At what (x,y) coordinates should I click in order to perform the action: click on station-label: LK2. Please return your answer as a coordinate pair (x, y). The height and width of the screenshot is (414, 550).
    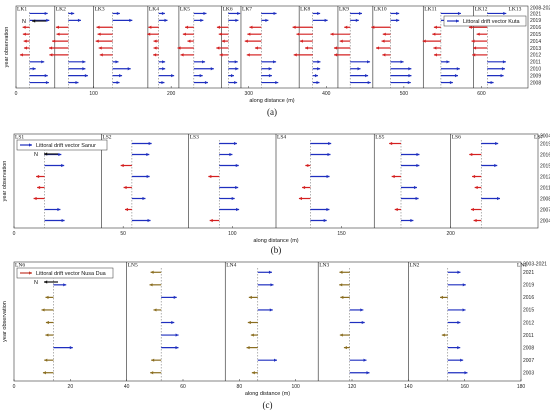
    Looking at the image, I should click on (61, 10).